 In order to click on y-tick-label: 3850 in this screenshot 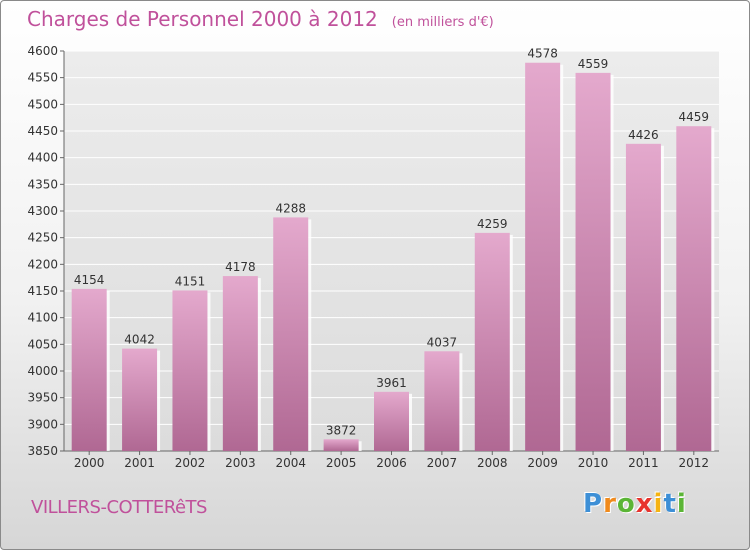, I will do `click(42, 451)`.